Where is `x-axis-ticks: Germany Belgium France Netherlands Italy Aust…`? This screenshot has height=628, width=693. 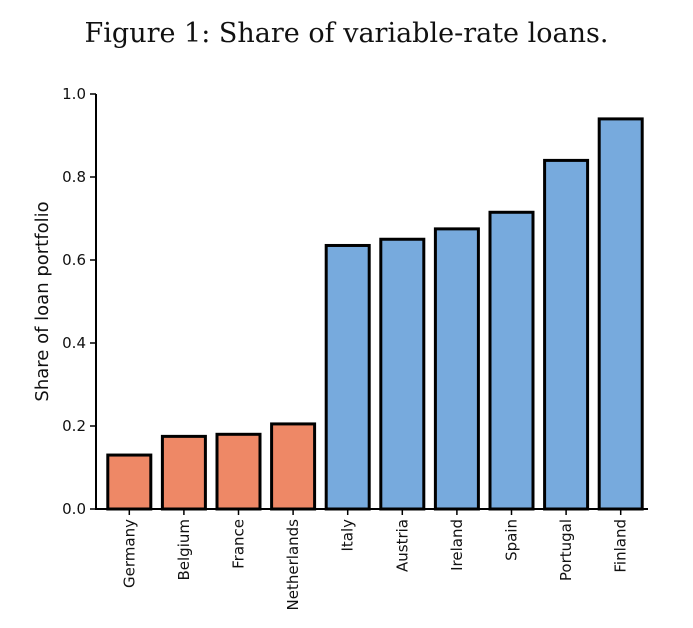
x-axis-ticks: Germany Belgium France Netherlands Italy Aust… is located at coordinates (375, 560).